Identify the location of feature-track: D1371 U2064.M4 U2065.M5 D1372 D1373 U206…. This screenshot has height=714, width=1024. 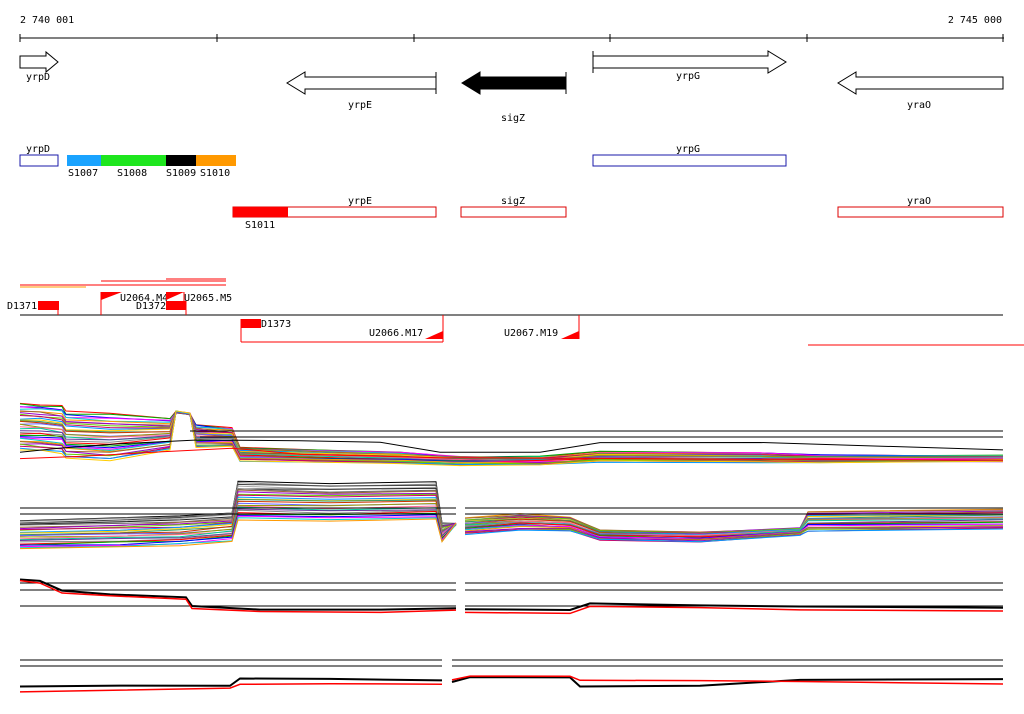
(515, 312).